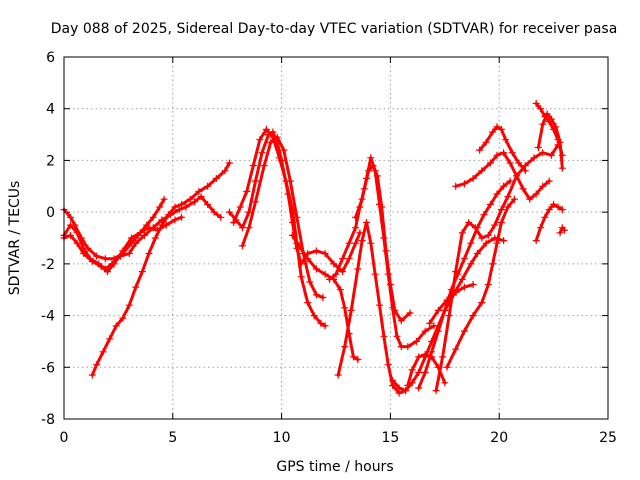 The width and height of the screenshot is (640, 480). What do you see at coordinates (608, 438) in the screenshot?
I see `x-tick-label: 25` at bounding box center [608, 438].